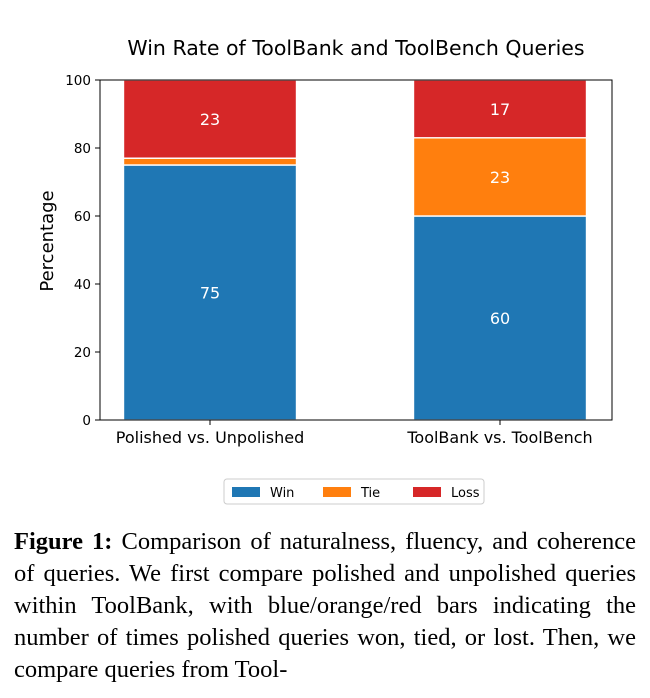 Image resolution: width=650 pixels, height=698 pixels. I want to click on y-tick-label: 0, so click(86, 421).